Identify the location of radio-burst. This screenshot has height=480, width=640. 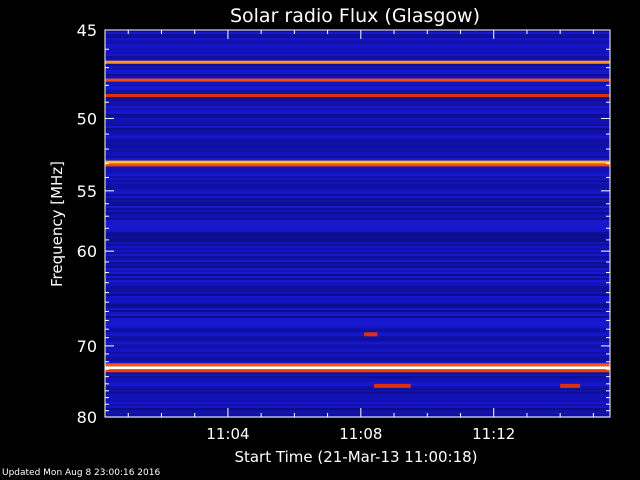
(392, 385).